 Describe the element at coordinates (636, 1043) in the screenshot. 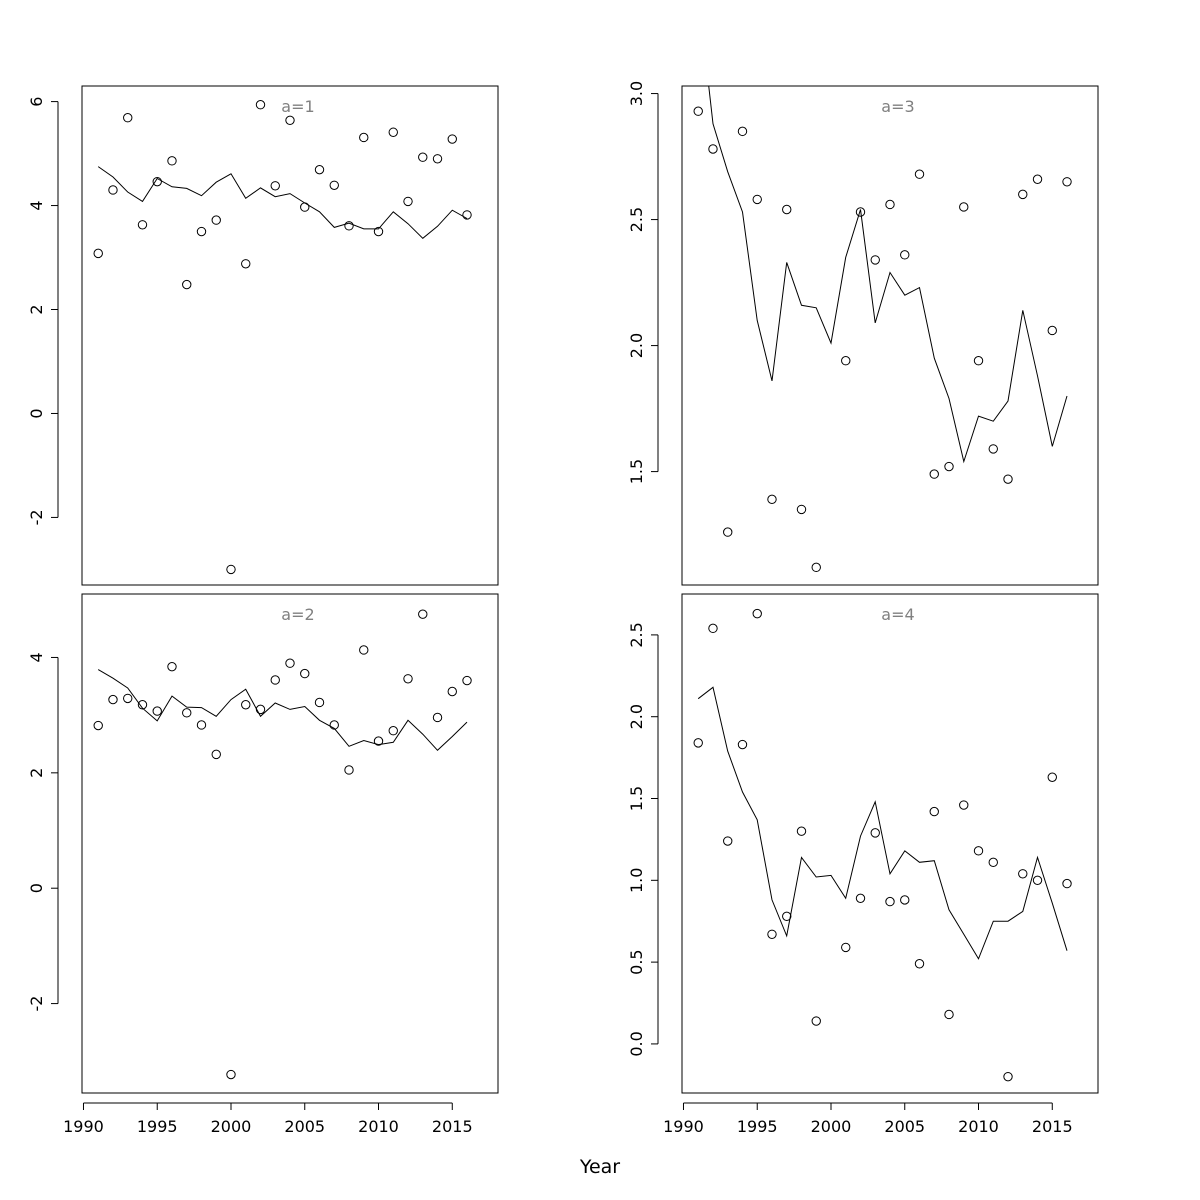

I see `y-tick-label: 0.0` at that location.